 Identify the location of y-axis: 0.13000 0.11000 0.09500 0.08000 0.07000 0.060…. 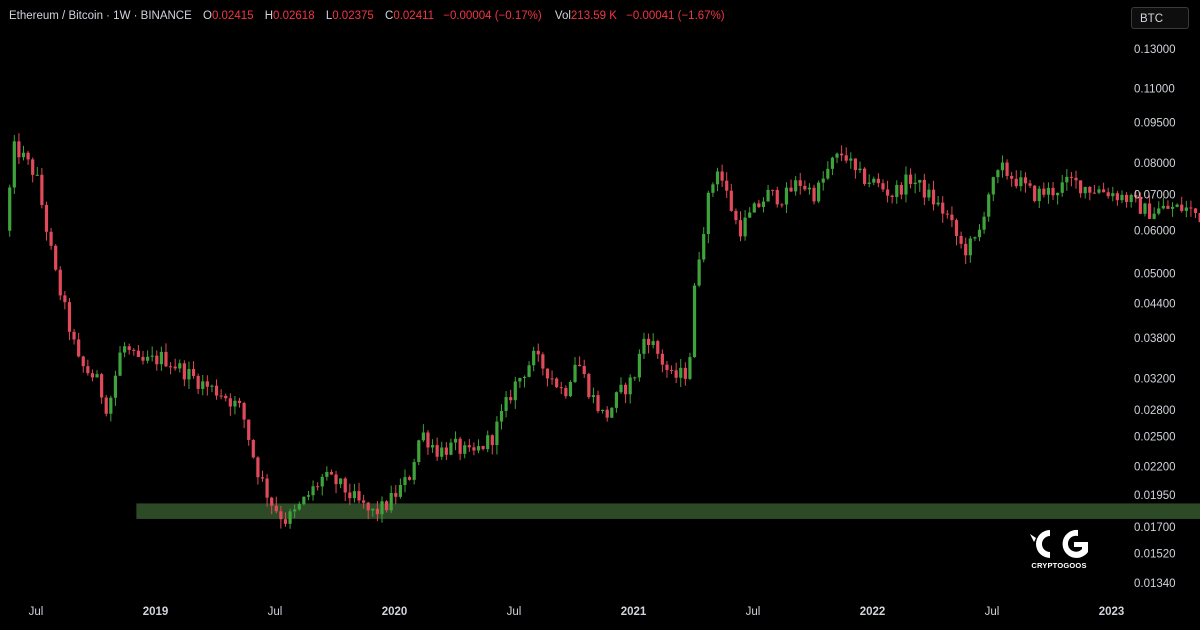
(1155, 317).